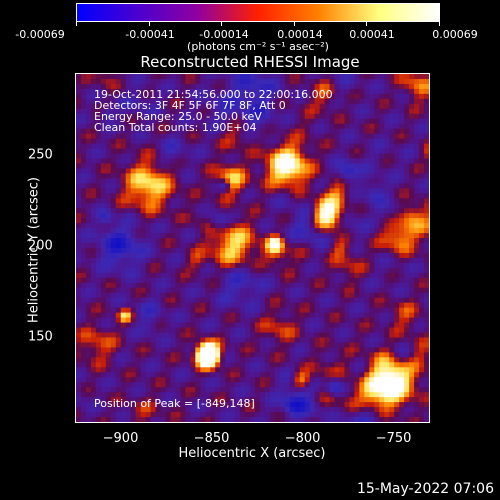  Describe the element at coordinates (174, 403) in the screenshot. I see `annotation-peak: Position of Peak = [-849,148]` at that location.